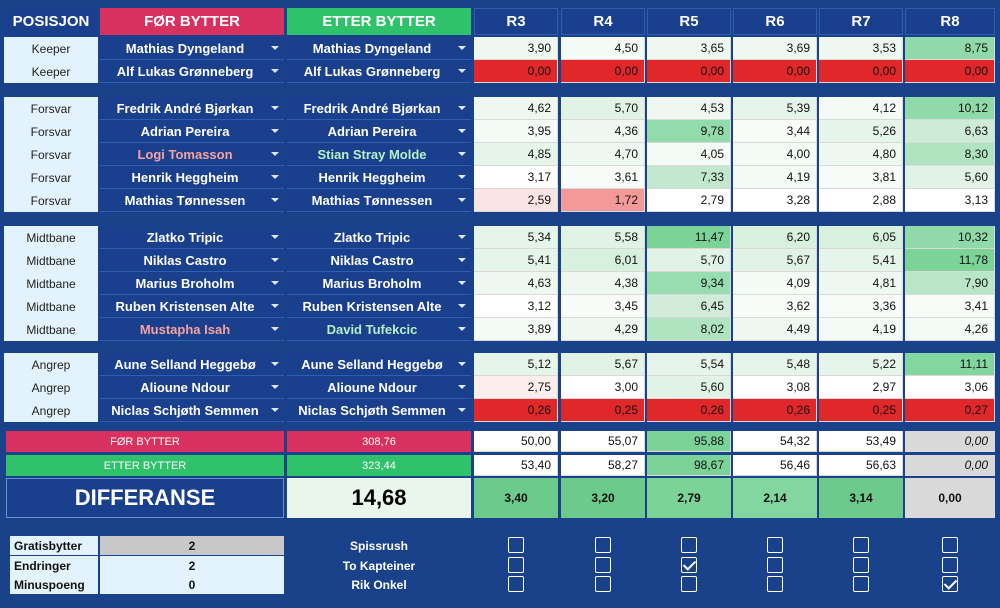  What do you see at coordinates (379, 387) in the screenshot?
I see `player-after-select: Alioune Ndour` at bounding box center [379, 387].